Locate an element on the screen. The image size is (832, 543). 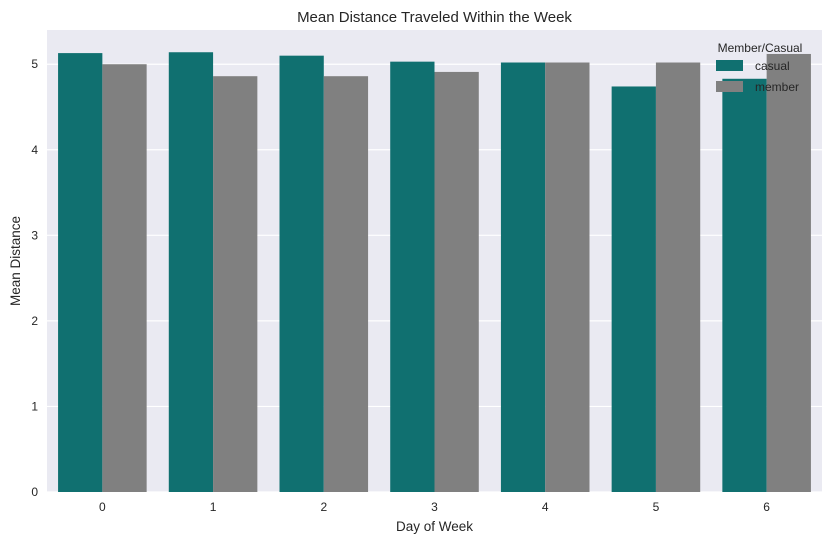
y-tick-label: 4 is located at coordinates (34, 150).